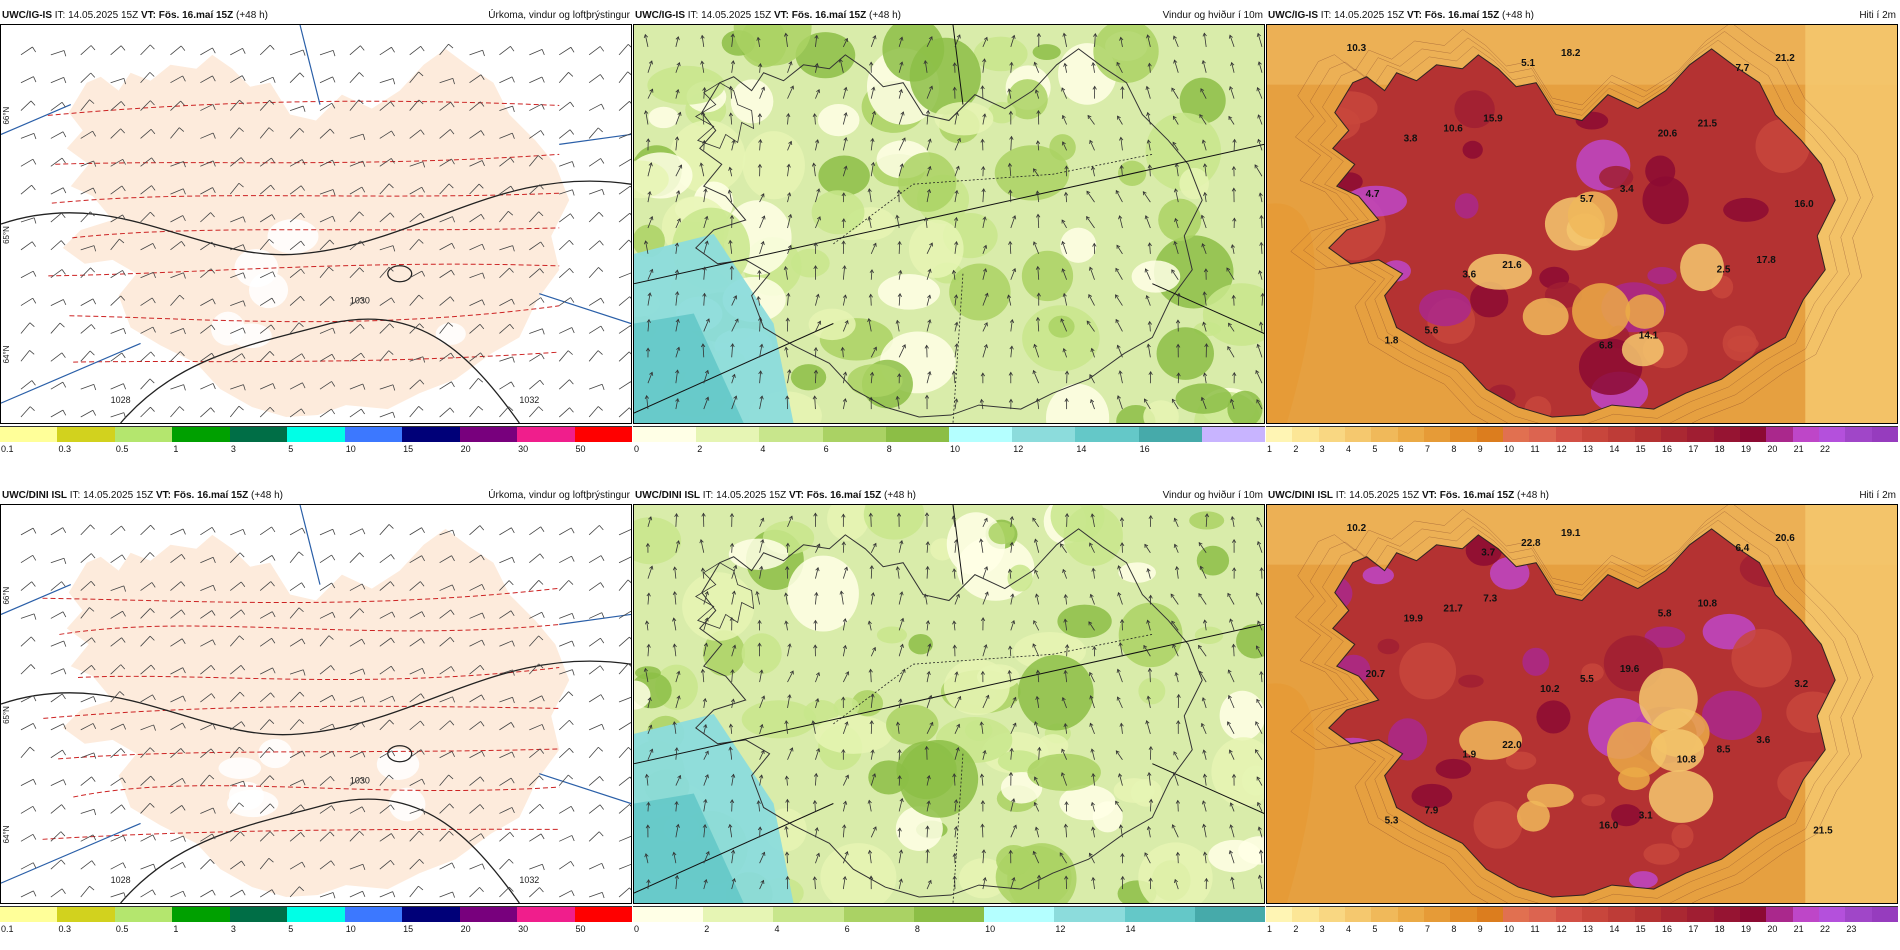  Describe the element at coordinates (122, 929) in the screenshot. I see `scale-tick-label: 0.5` at that location.